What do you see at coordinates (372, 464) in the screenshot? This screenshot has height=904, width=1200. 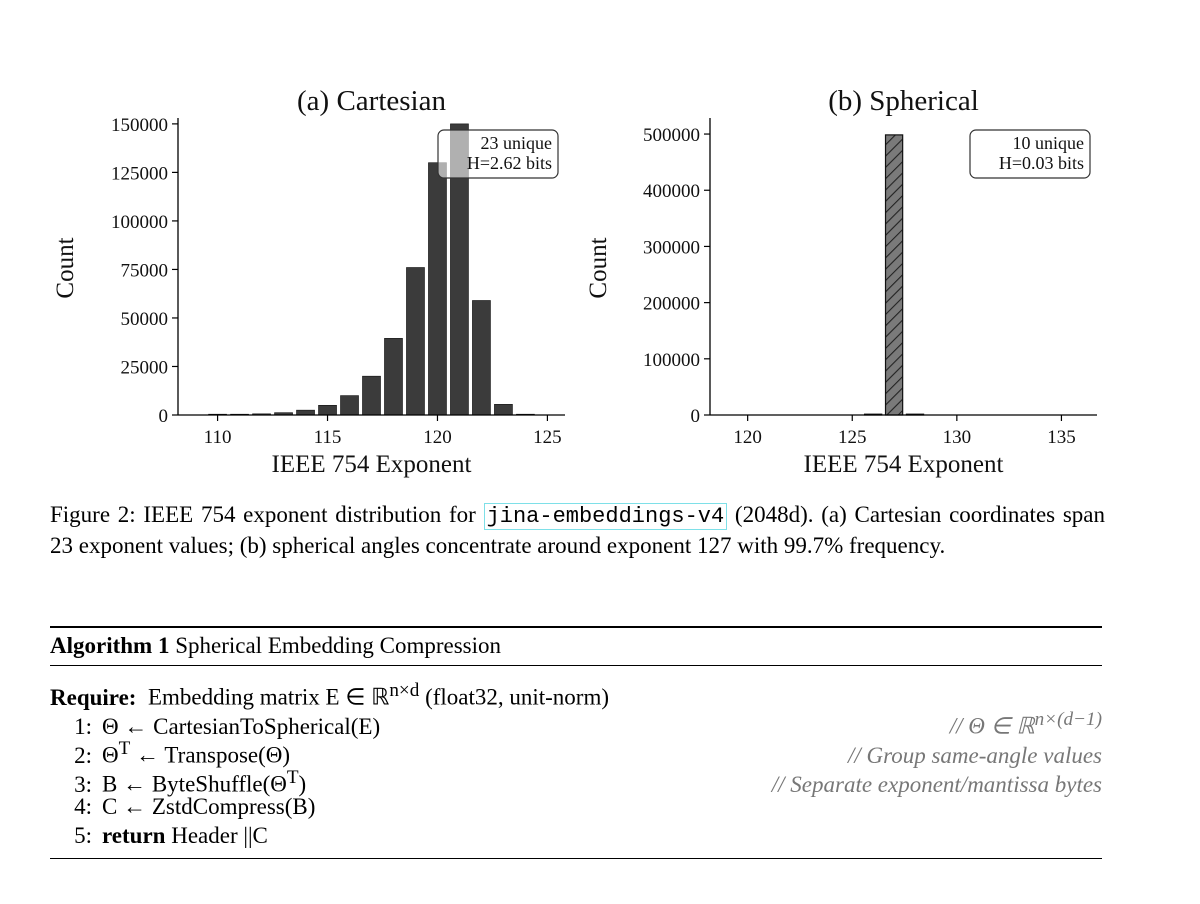 I see `cartesian-xlabel: IEEE 754 Exponent` at bounding box center [372, 464].